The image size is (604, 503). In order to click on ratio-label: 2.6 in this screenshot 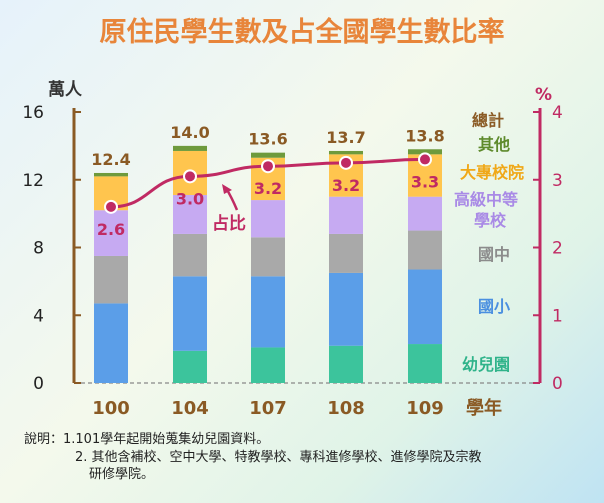, I will do `click(111, 229)`.